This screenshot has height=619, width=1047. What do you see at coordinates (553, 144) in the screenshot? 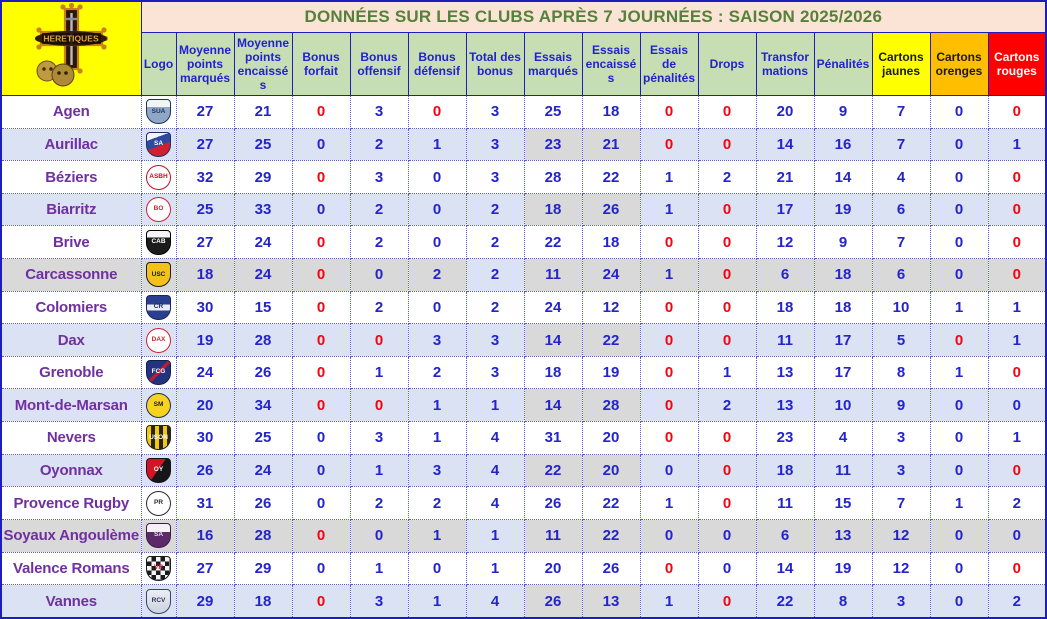
I see `stat-cell: 23` at bounding box center [553, 144].